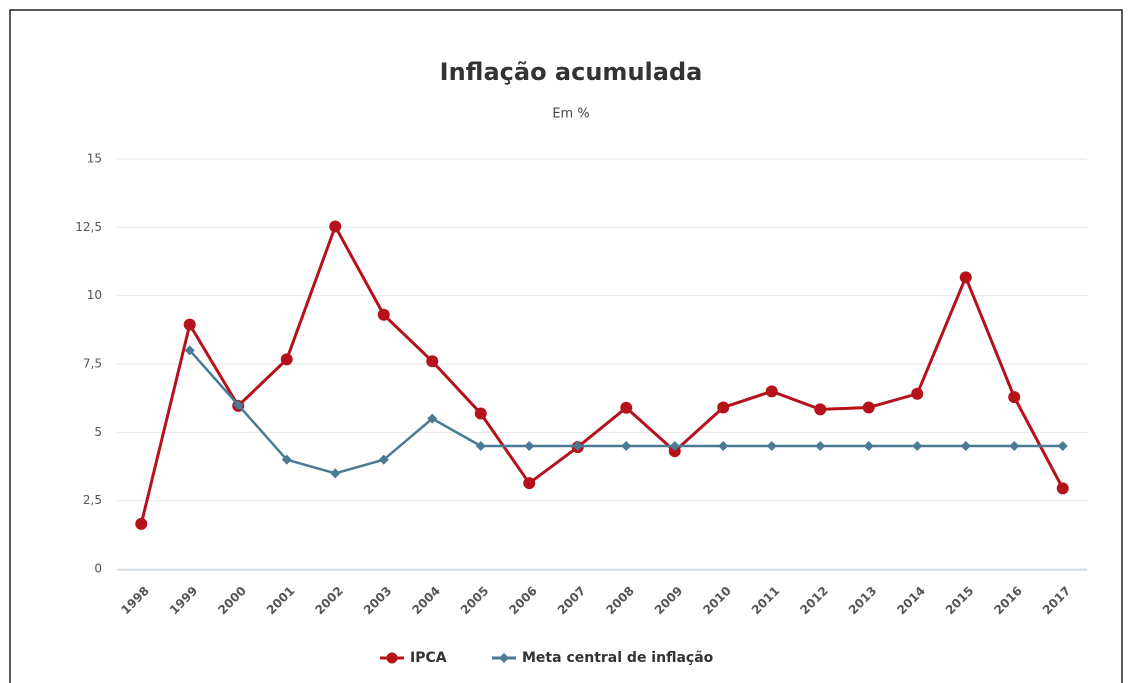 This screenshot has width=1133, height=683. I want to click on y-tick-label: 7,5, so click(92, 364).